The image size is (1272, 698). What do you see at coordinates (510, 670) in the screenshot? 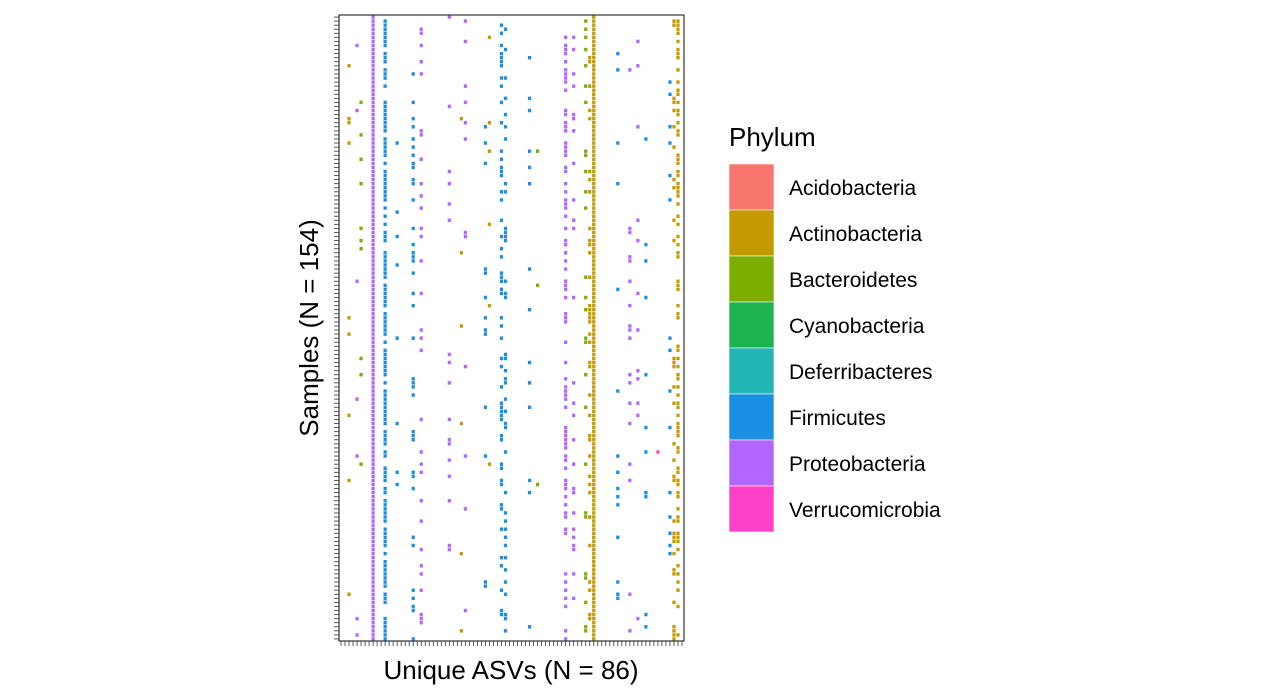
I see `x-axis-title: Unique ASVs (N = 86)` at bounding box center [510, 670].